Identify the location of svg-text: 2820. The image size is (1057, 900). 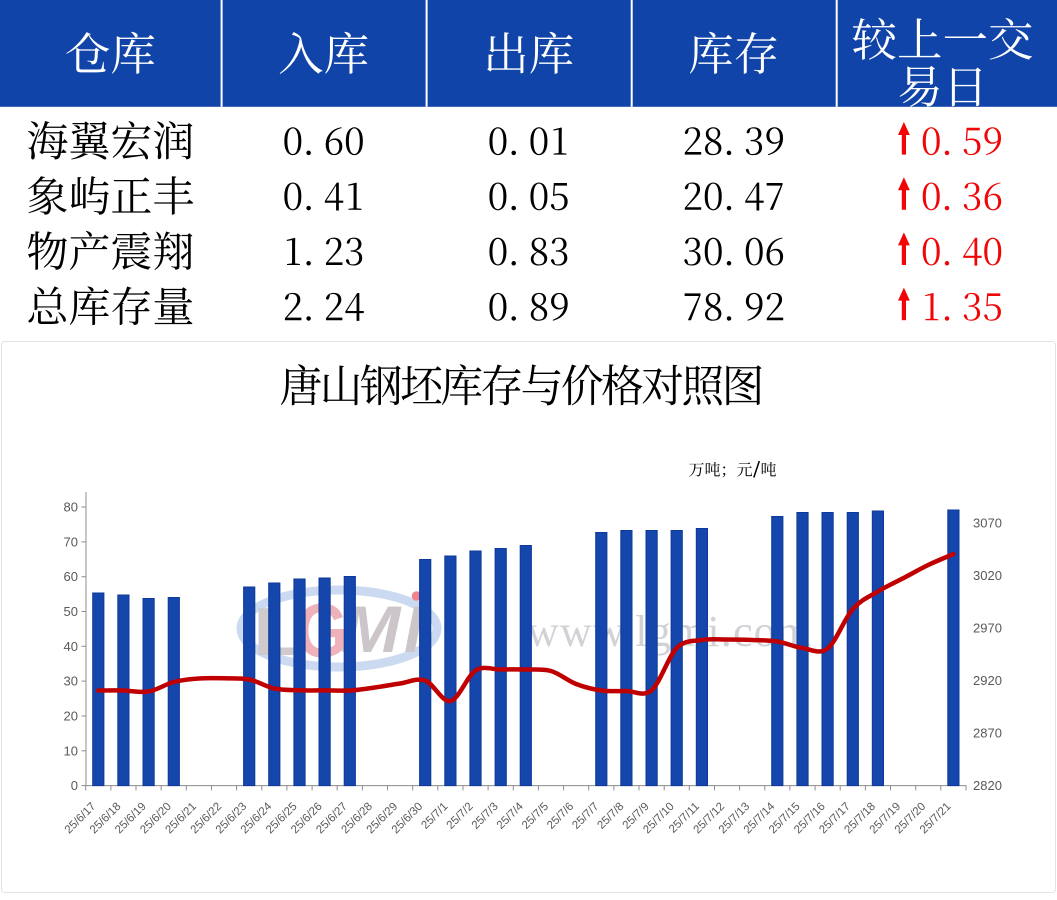
(987, 785).